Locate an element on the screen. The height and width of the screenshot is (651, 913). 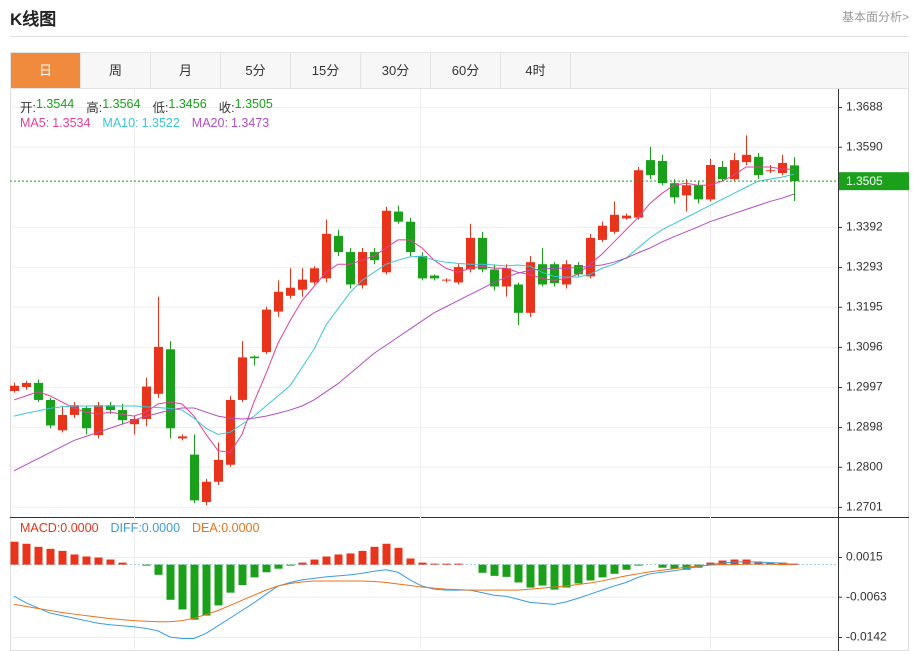
period-tab: 30分 is located at coordinates (396, 70).